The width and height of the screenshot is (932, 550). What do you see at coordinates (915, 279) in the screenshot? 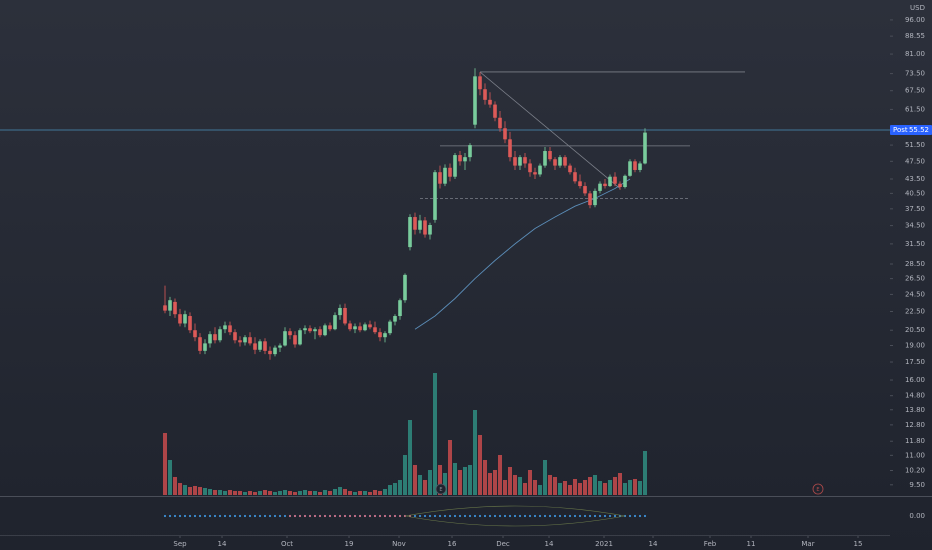
I see `y-tick-label: 26.50` at bounding box center [915, 279].